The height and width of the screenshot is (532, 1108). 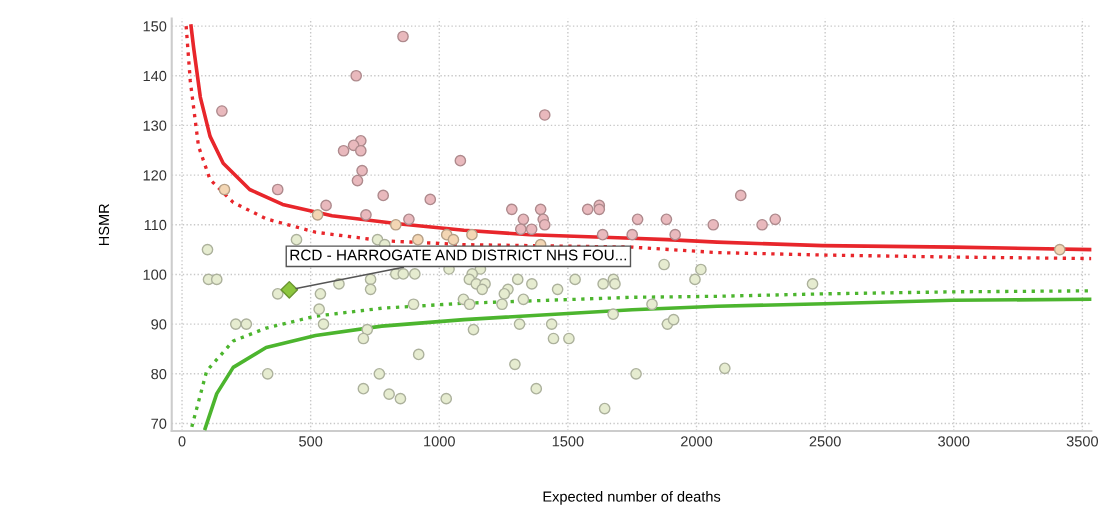 What do you see at coordinates (155, 76) in the screenshot?
I see `y-tick-label: 140` at bounding box center [155, 76].